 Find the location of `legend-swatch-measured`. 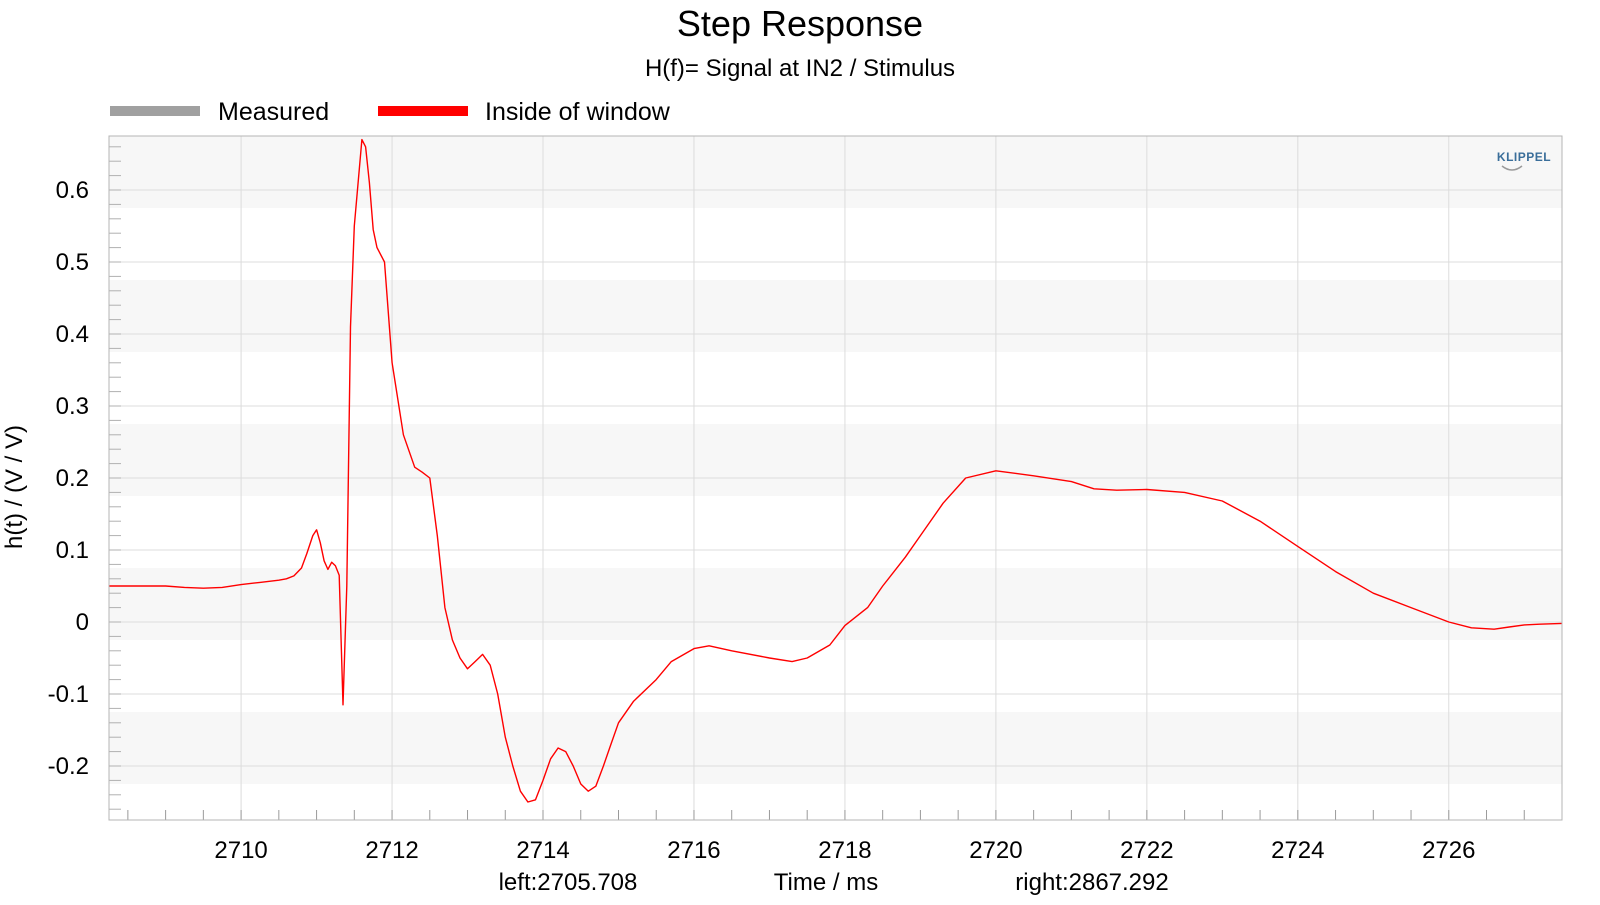

legend-swatch-measured is located at coordinates (155, 111).